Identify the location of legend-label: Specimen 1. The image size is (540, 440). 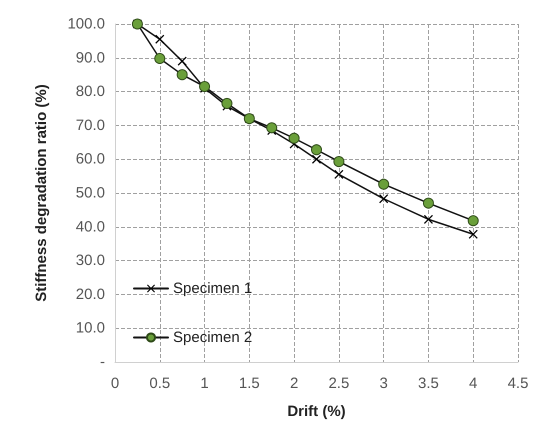
(212, 288).